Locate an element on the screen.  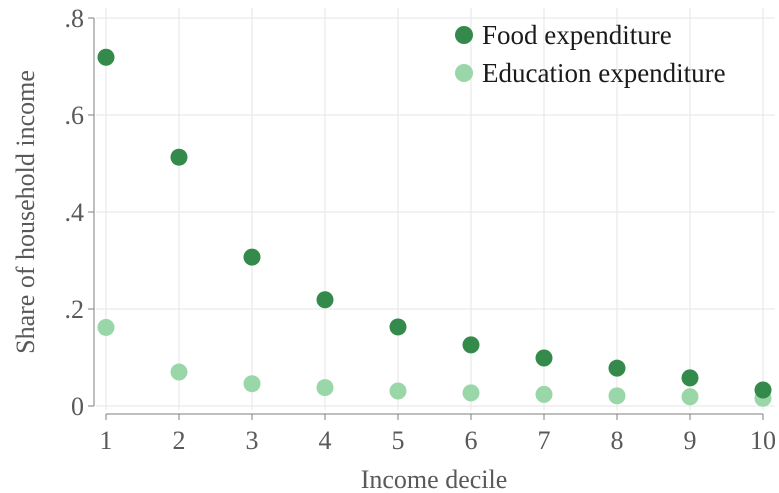
y-tick-label: .4 is located at coordinates (75, 212).